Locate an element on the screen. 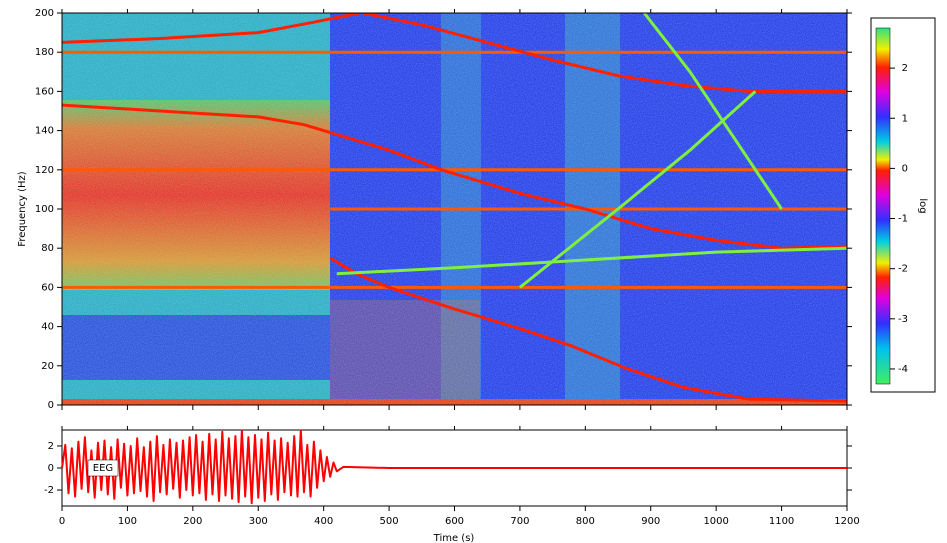 Image resolution: width=947 pixels, height=543 pixels. legend-box is located at coordinates (103, 468).